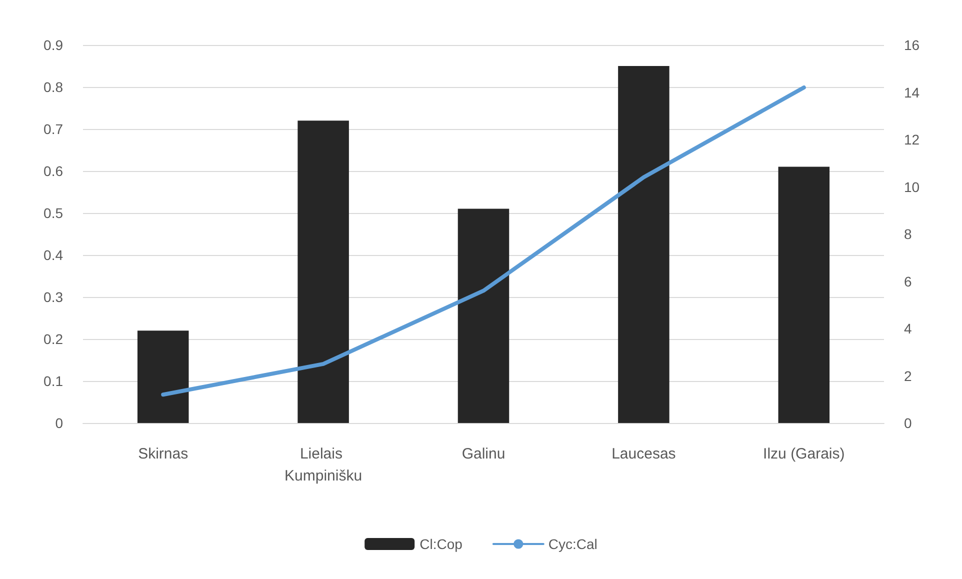 The width and height of the screenshot is (962, 579). What do you see at coordinates (484, 454) in the screenshot?
I see `x-tick-label: Galinu` at bounding box center [484, 454].